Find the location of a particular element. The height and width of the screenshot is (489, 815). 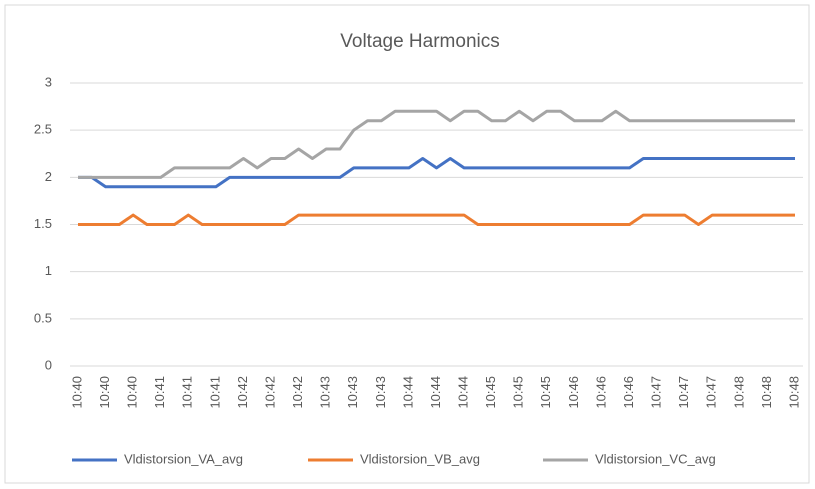

legend-label: Vldistorsion_VA_avg is located at coordinates (183, 458).